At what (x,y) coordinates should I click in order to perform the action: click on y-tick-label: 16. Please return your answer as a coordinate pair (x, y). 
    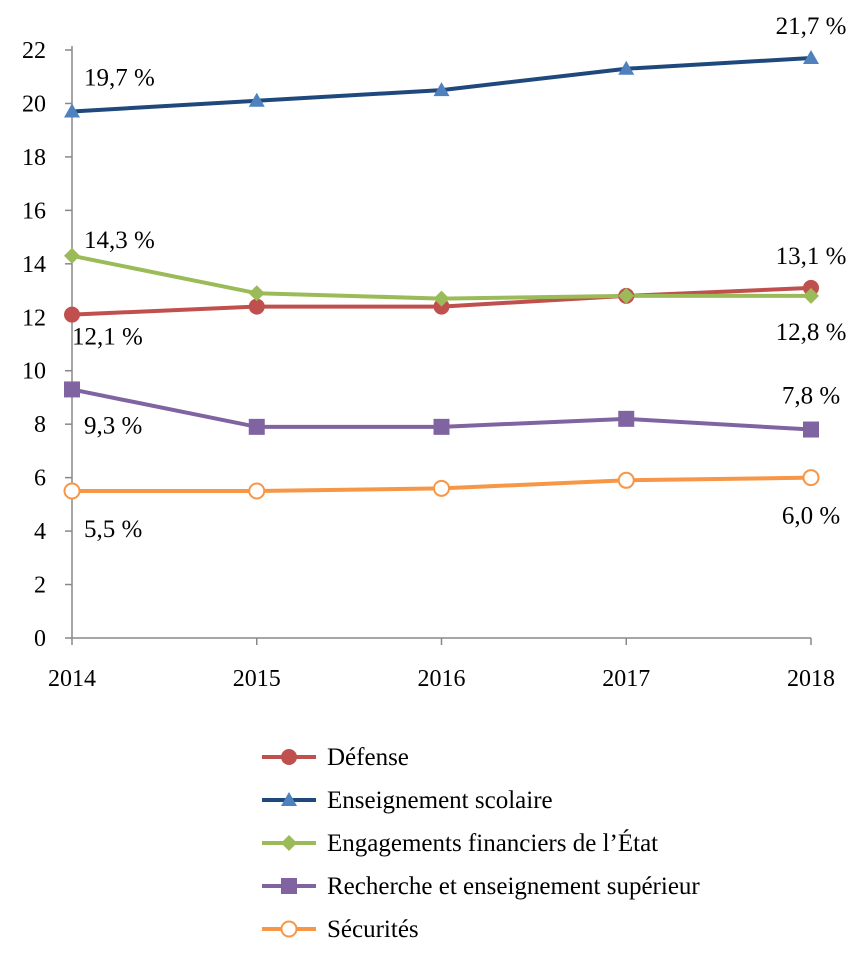
    Looking at the image, I should click on (34, 211).